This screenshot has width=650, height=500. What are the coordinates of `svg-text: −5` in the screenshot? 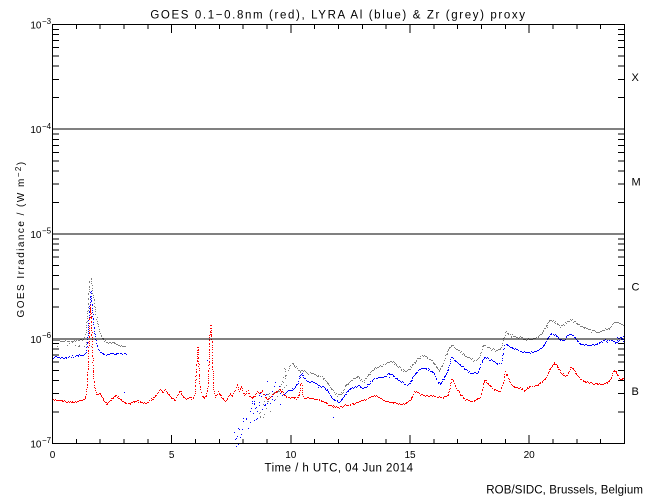 It's located at (47, 231).